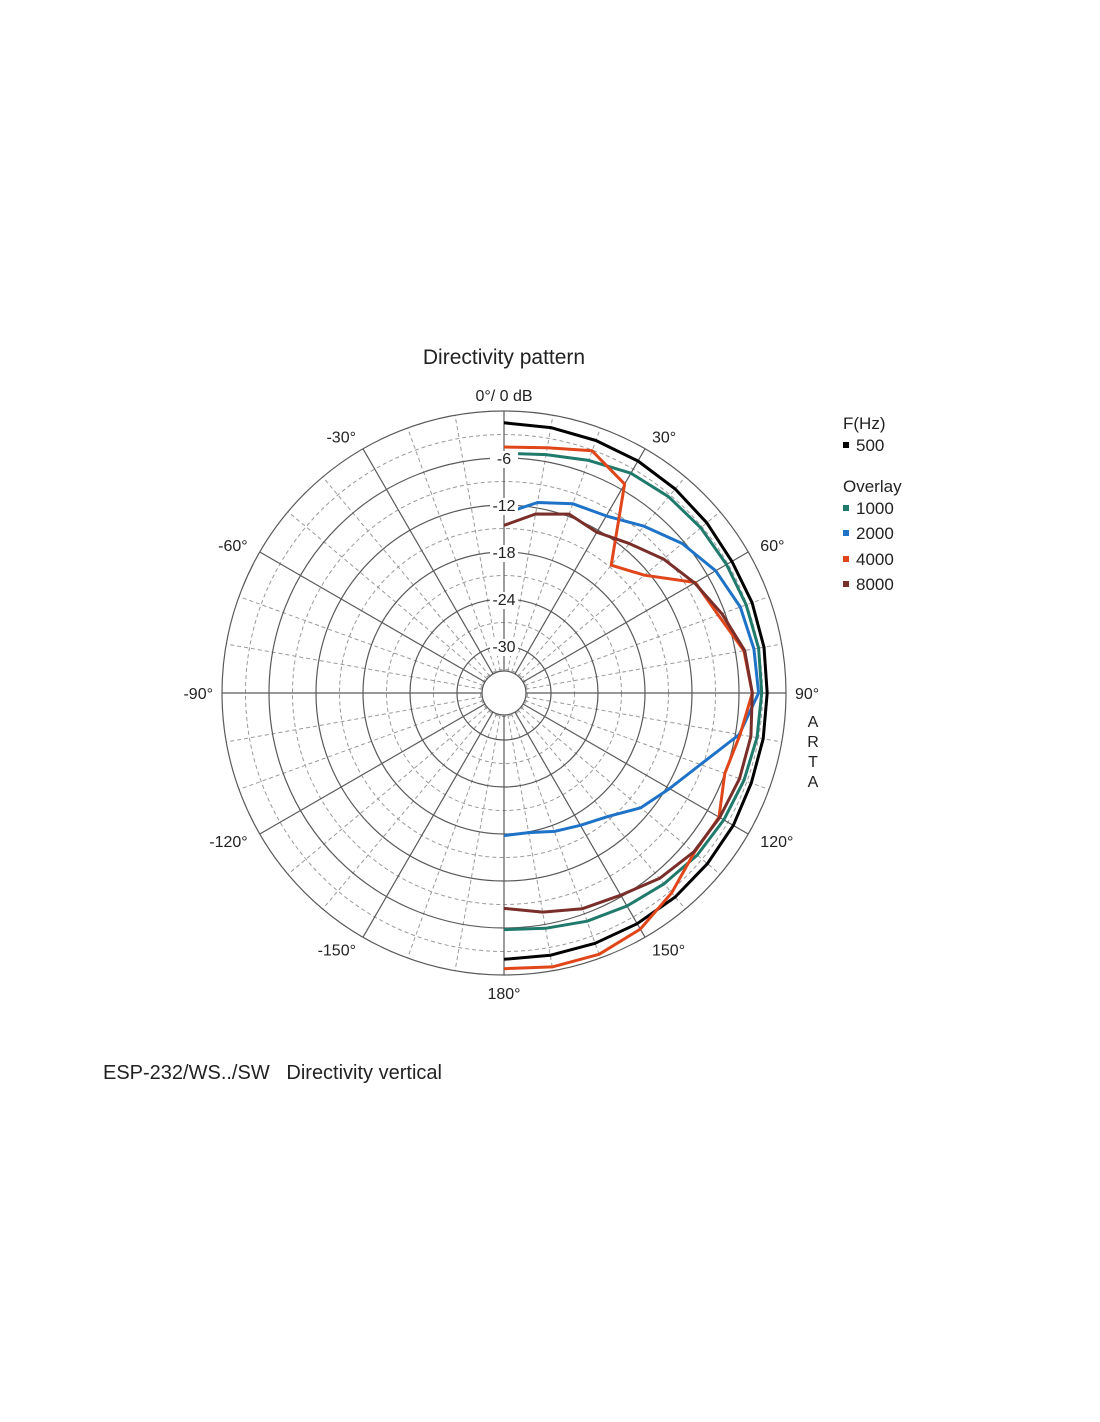 This screenshot has width=1100, height=1422. I want to click on angle-label: 30°, so click(664, 438).